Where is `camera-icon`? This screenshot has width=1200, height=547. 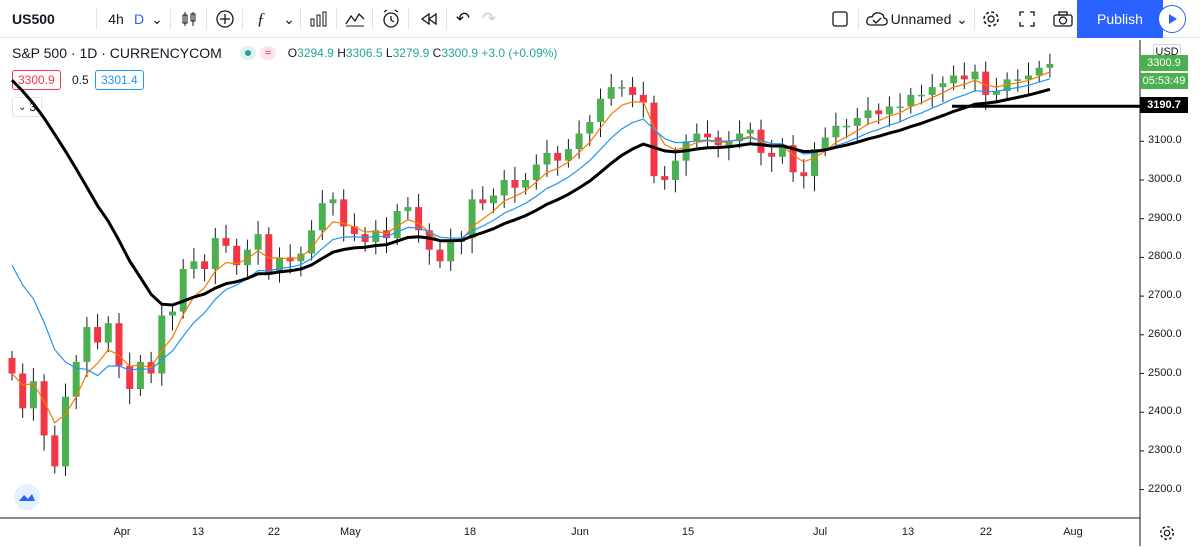
camera-icon is located at coordinates (1063, 19).